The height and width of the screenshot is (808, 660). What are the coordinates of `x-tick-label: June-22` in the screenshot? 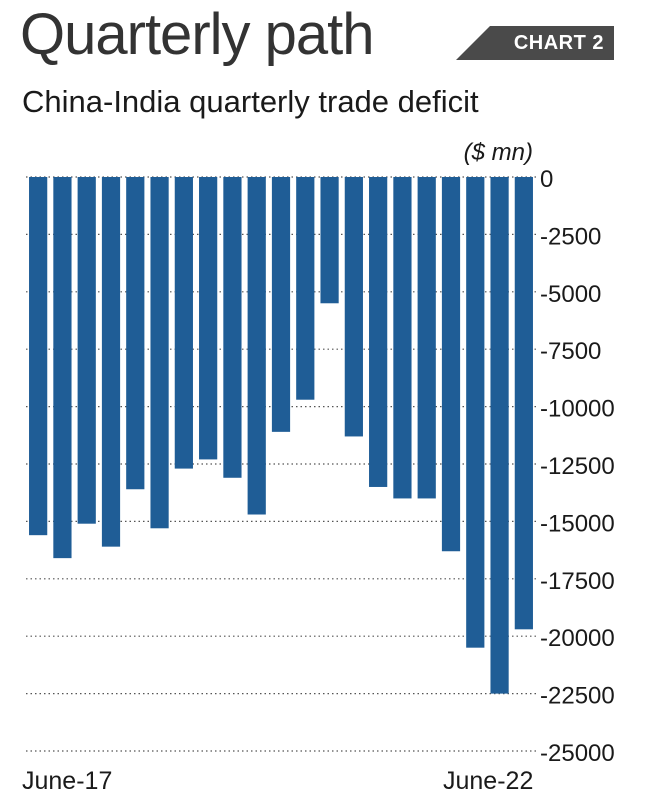 It's located at (488, 781).